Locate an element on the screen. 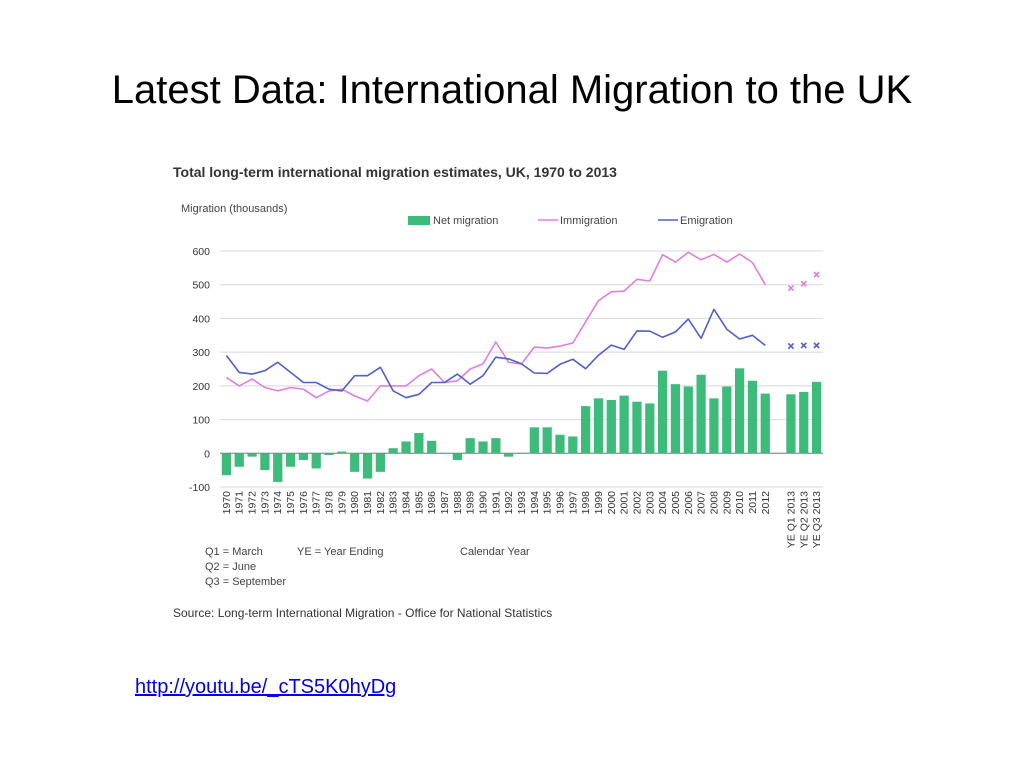 Image resolution: width=1024 pixels, height=768 pixels. immigration-line is located at coordinates (495, 326).